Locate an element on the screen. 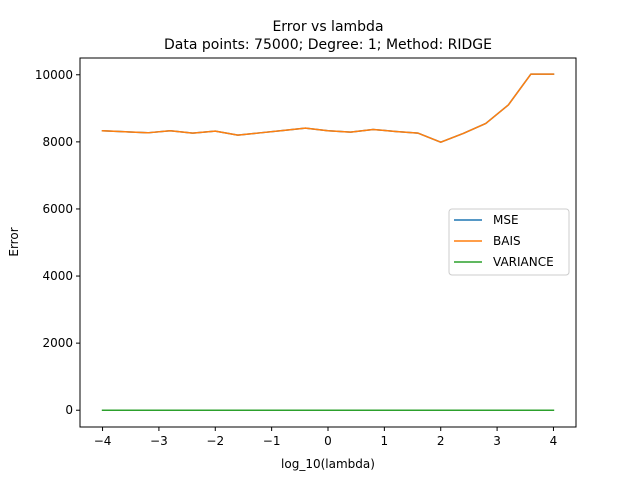 Image resolution: width=640 pixels, height=480 pixels. y-tick-label: 8000 is located at coordinates (57, 142).